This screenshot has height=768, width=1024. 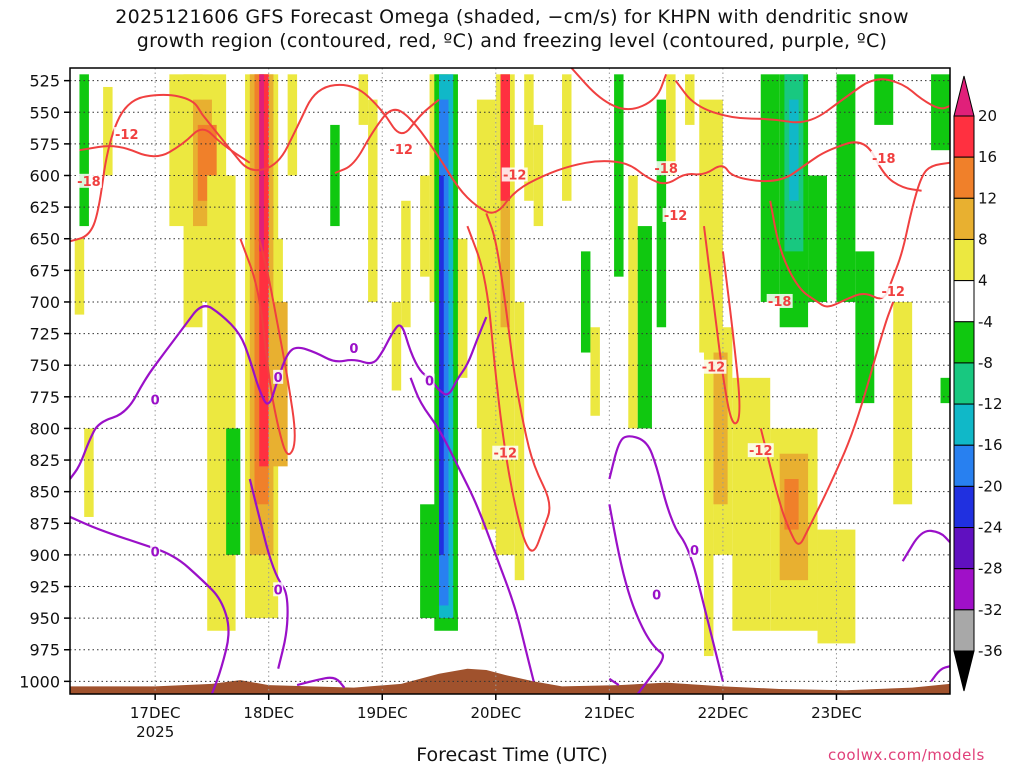 What do you see at coordinates (510, 681) in the screenshot?
I see `terrain-area` at bounding box center [510, 681].